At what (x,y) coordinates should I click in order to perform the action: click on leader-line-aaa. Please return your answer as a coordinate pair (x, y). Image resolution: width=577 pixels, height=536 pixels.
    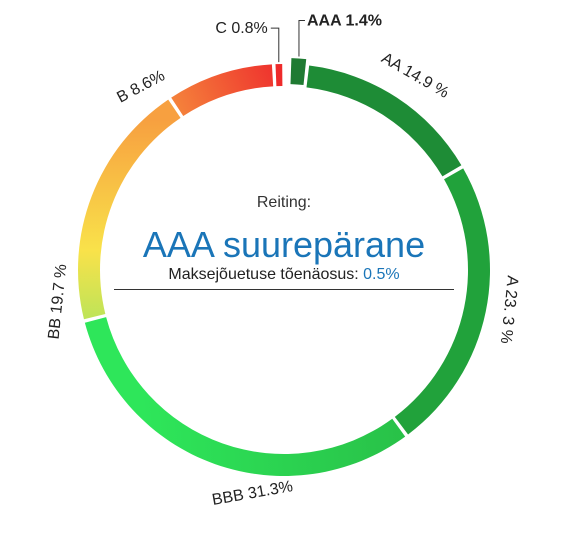
    Looking at the image, I should click on (301, 38).